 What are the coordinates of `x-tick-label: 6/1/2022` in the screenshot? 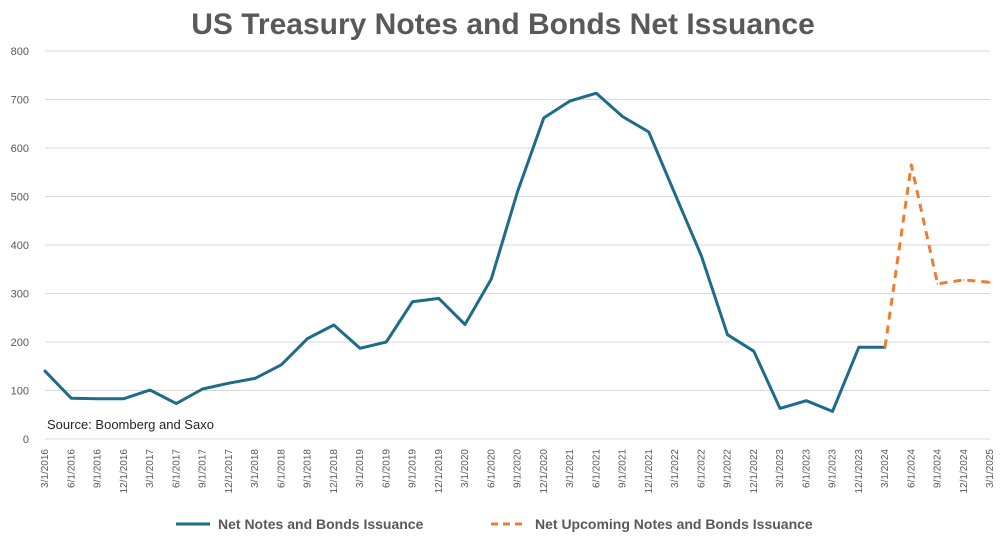 It's located at (701, 468).